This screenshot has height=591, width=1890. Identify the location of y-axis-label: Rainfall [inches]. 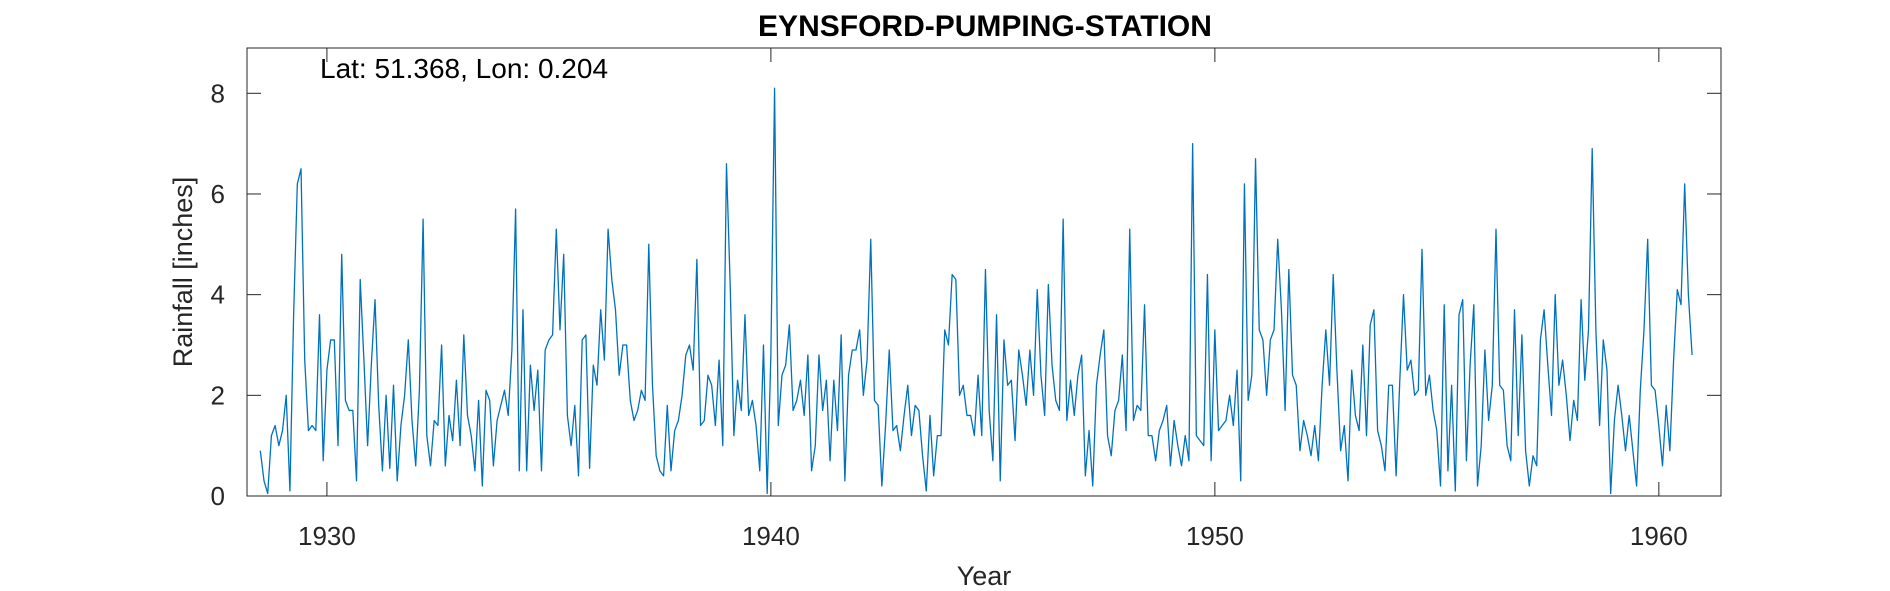
(183, 272).